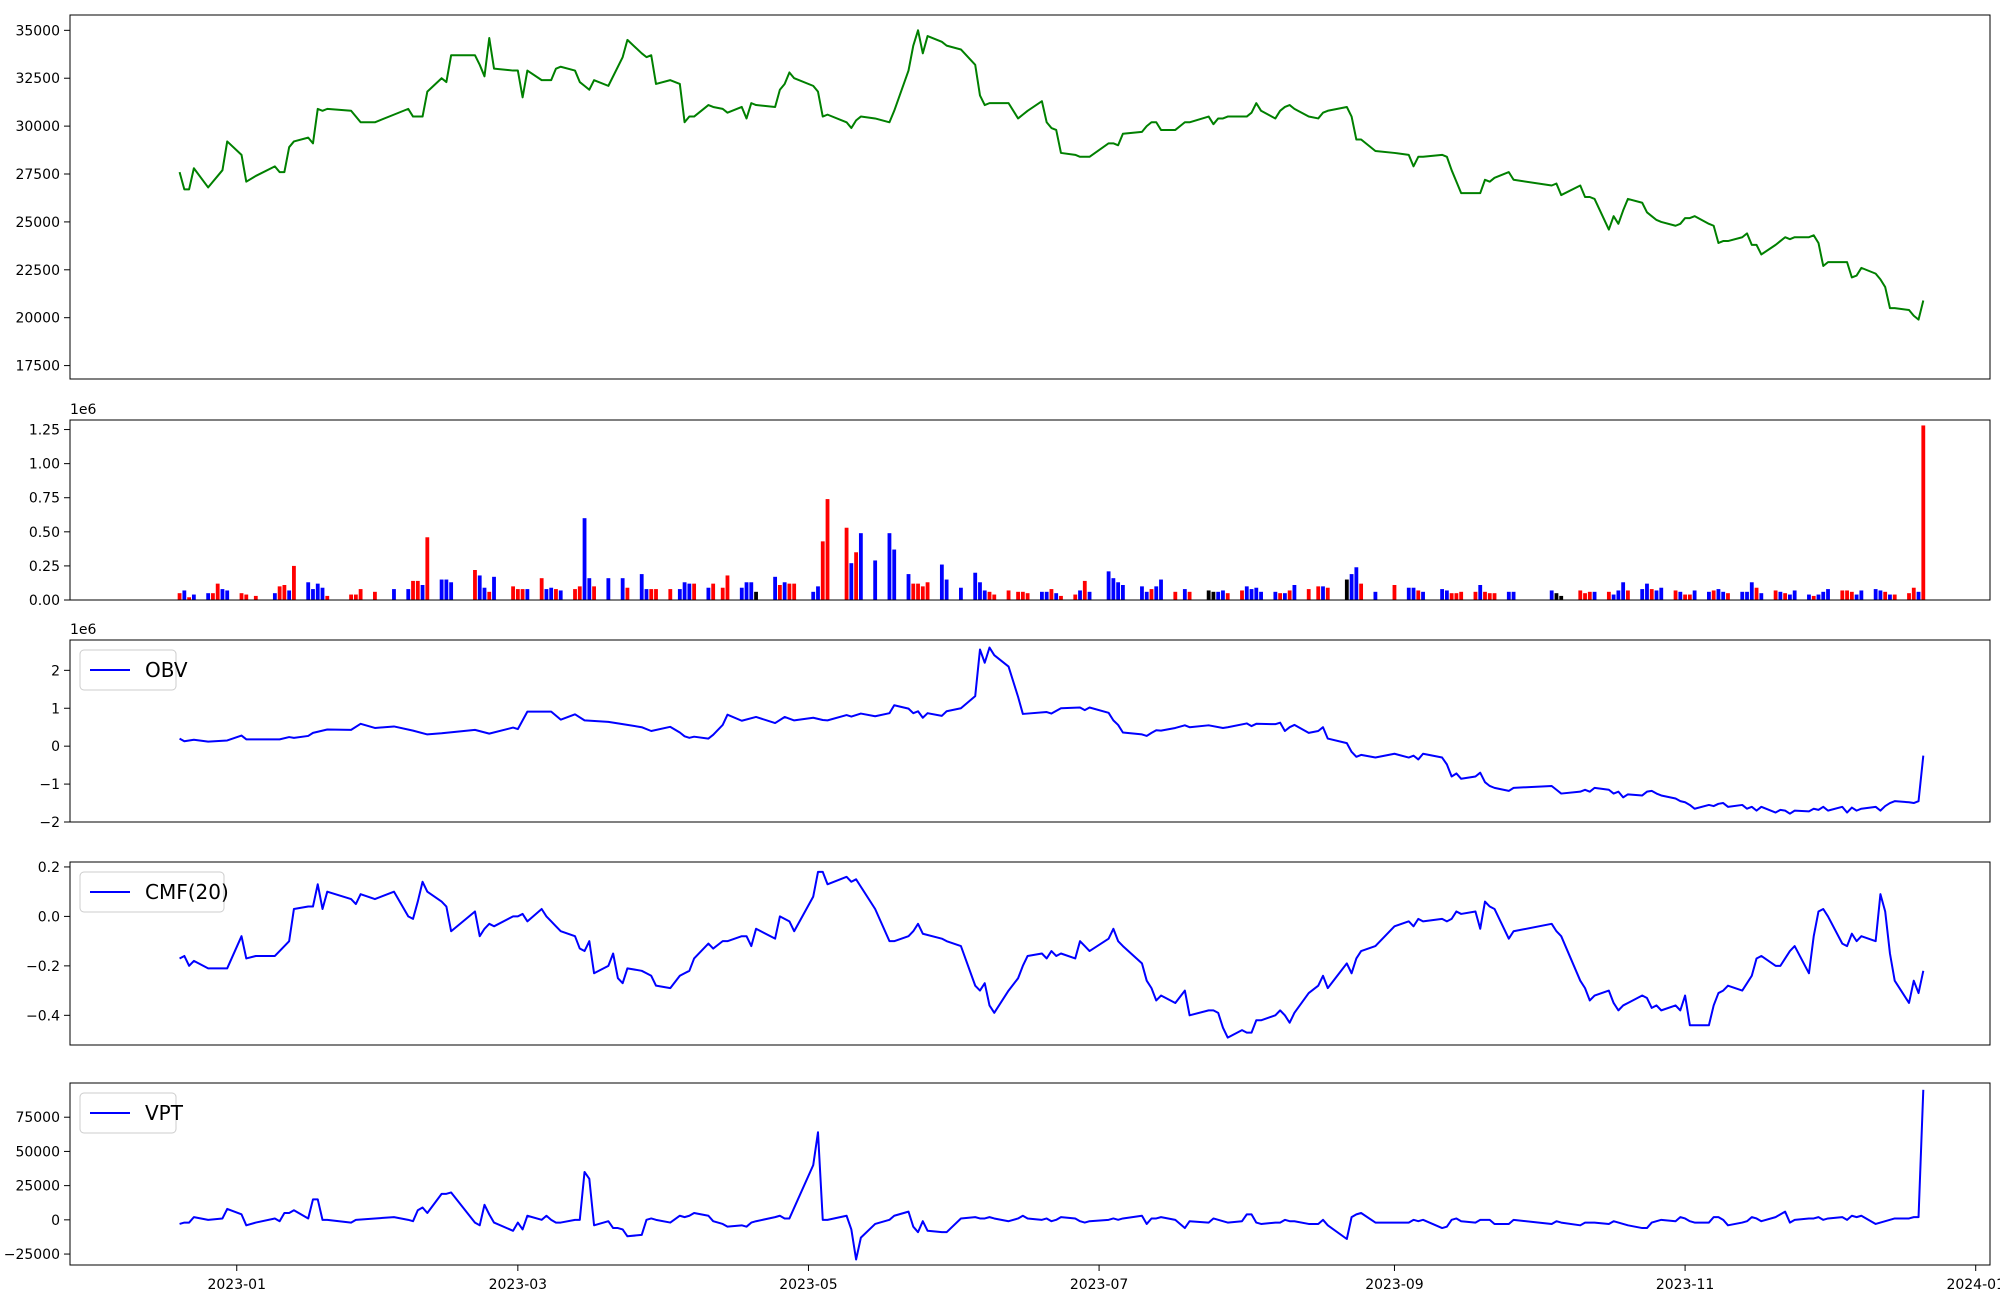 This screenshot has height=1300, width=2000. What do you see at coordinates (37, 1118) in the screenshot?
I see `vpt-ytick-label: 75000` at bounding box center [37, 1118].